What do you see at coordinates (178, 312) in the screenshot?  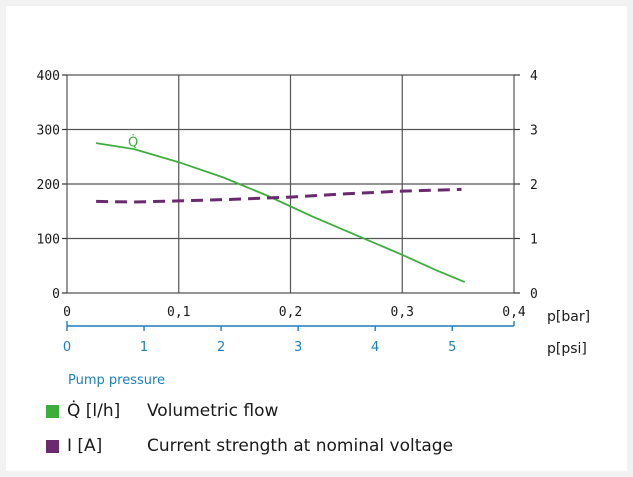 I see `x-bar-tick-label-1: 0,1` at bounding box center [178, 312].